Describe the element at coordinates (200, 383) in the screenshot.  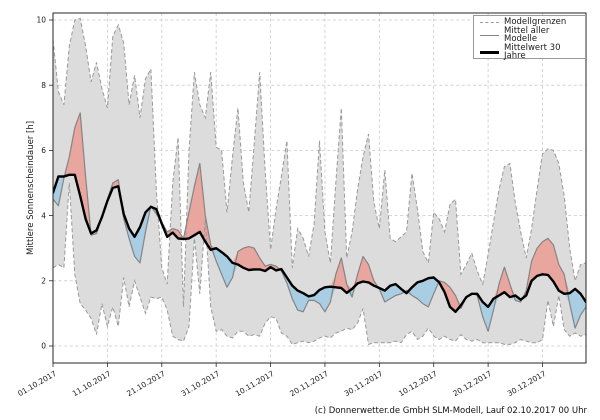
I see `x-tick-label: 31.10.2017` at that location.